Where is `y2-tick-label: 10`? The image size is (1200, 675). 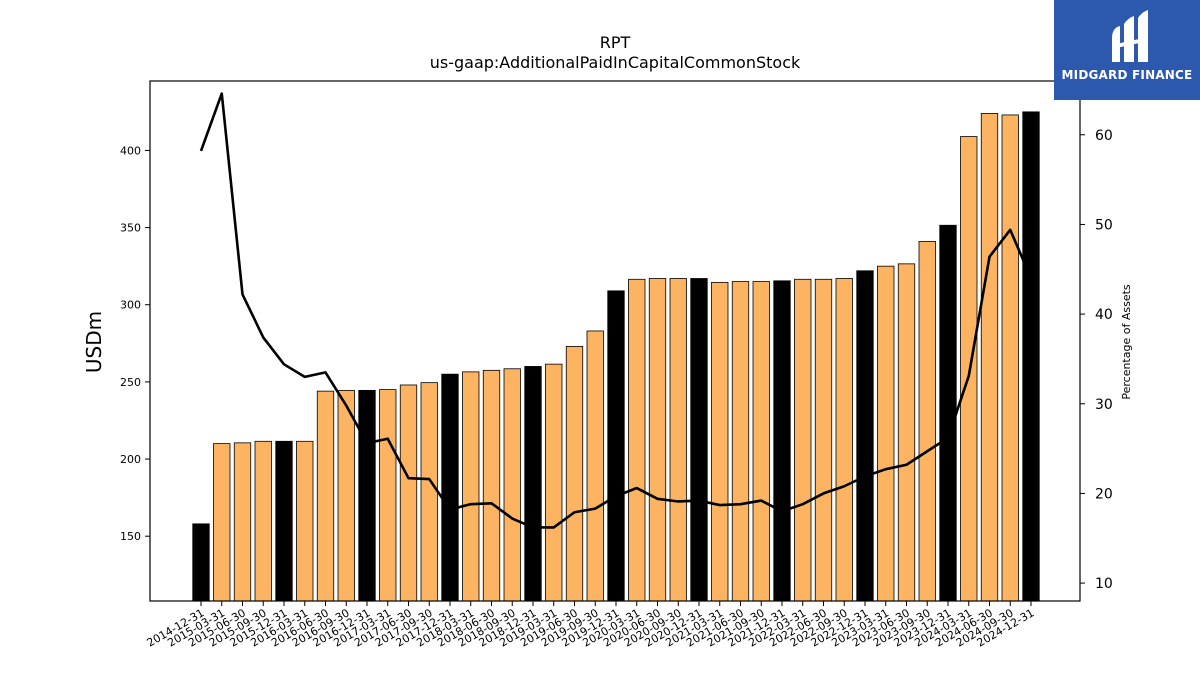
y2-tick-label: 10 is located at coordinates (1104, 584).